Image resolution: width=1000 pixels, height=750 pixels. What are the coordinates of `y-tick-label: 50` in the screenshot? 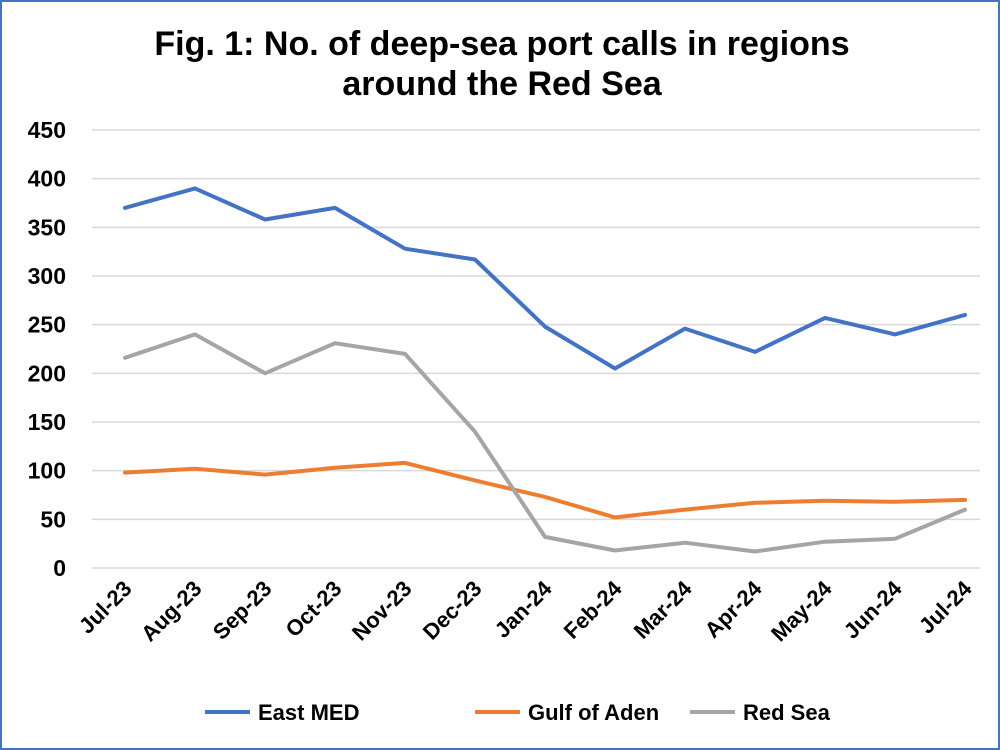 It's located at (53, 519).